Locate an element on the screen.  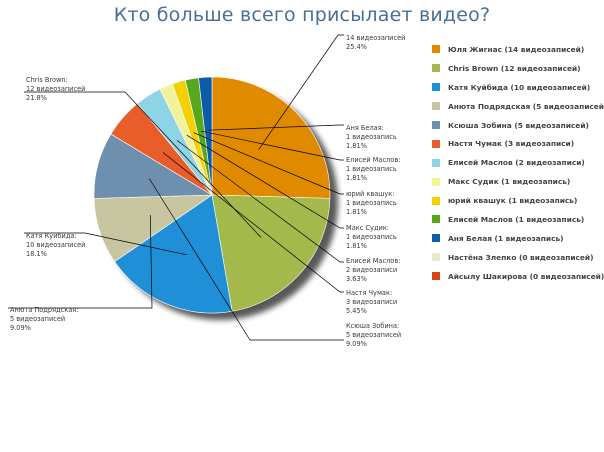
legend-label: Юля Жигнас (14 видеозаписей) is located at coordinates (516, 49).